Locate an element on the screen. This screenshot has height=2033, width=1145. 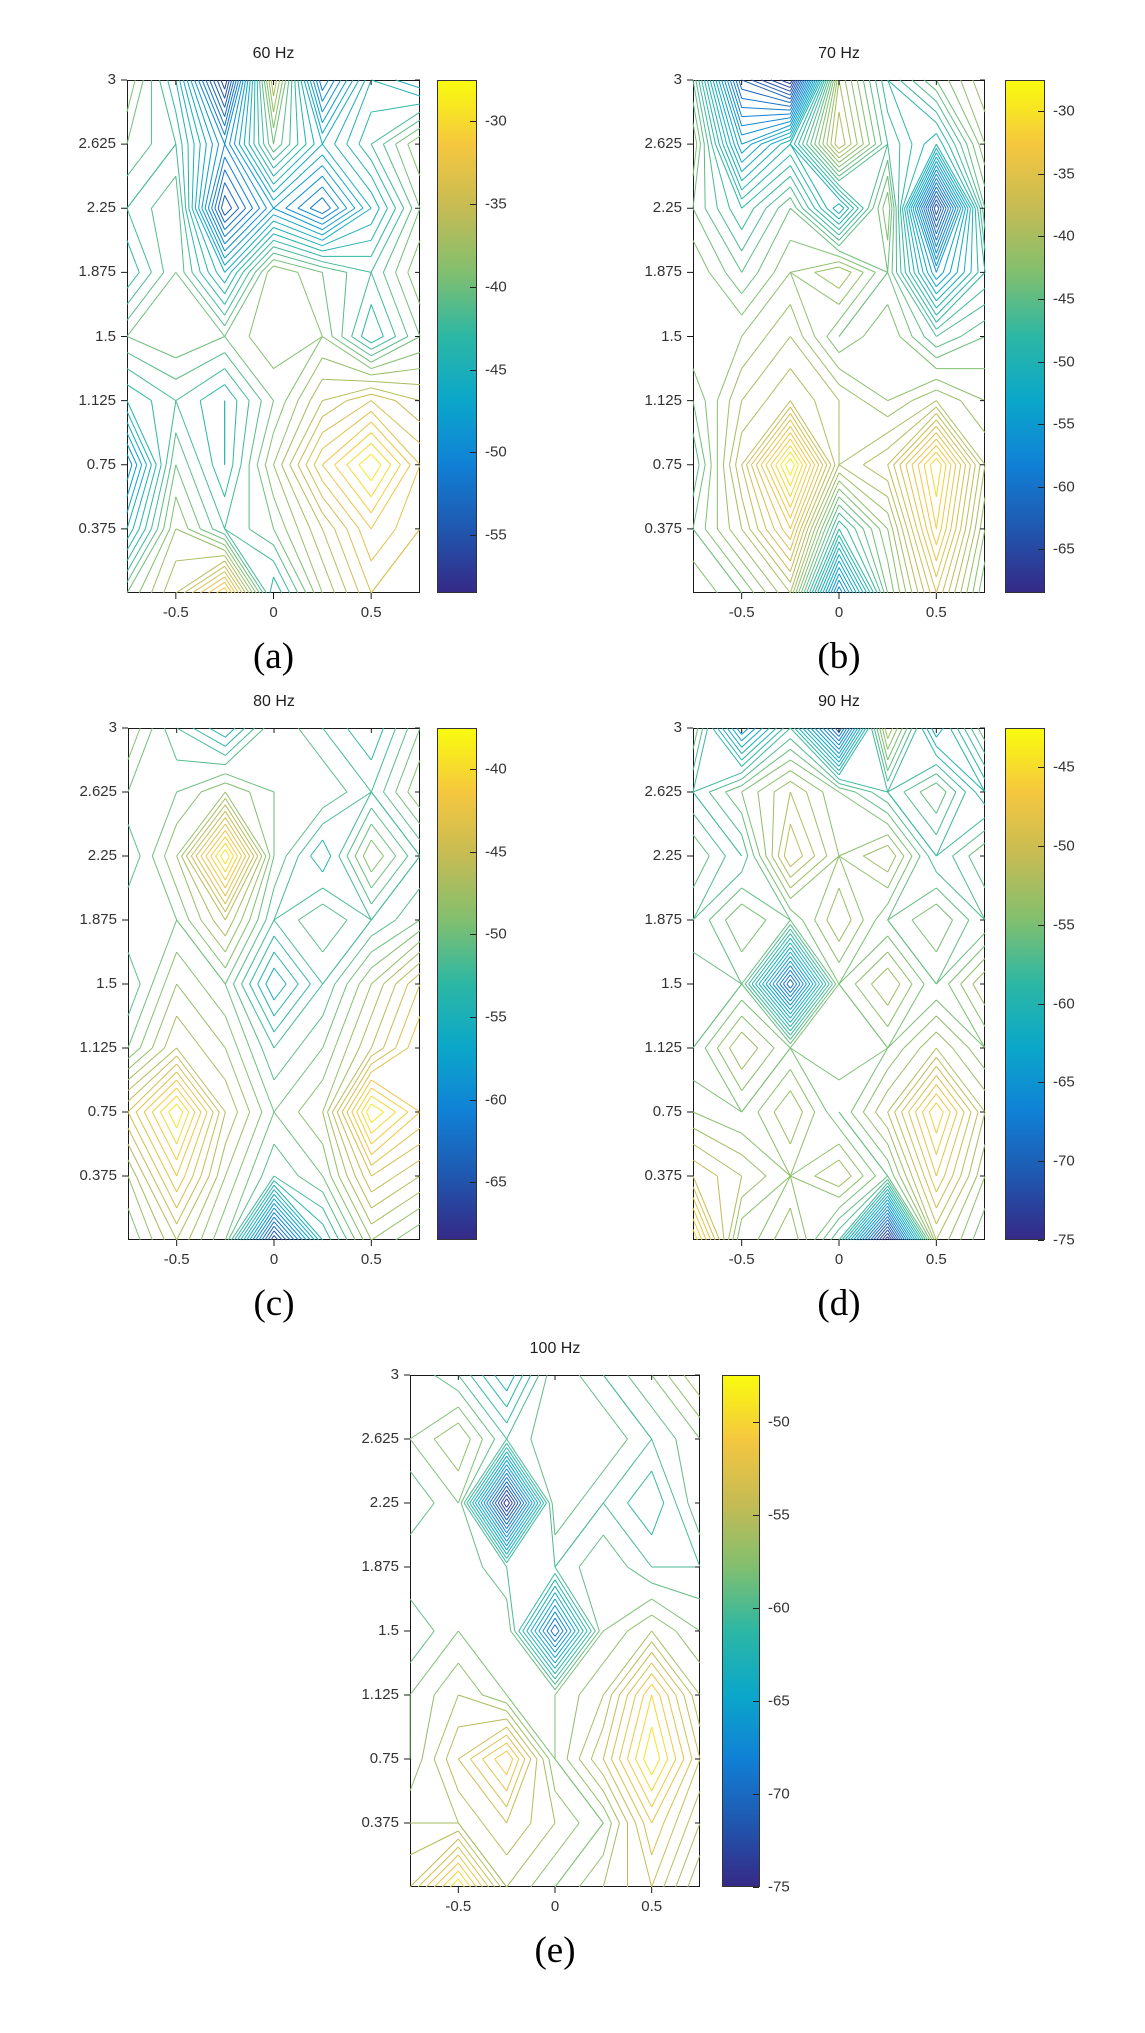
colorbar-tick-label: -35 is located at coordinates (1064, 174).